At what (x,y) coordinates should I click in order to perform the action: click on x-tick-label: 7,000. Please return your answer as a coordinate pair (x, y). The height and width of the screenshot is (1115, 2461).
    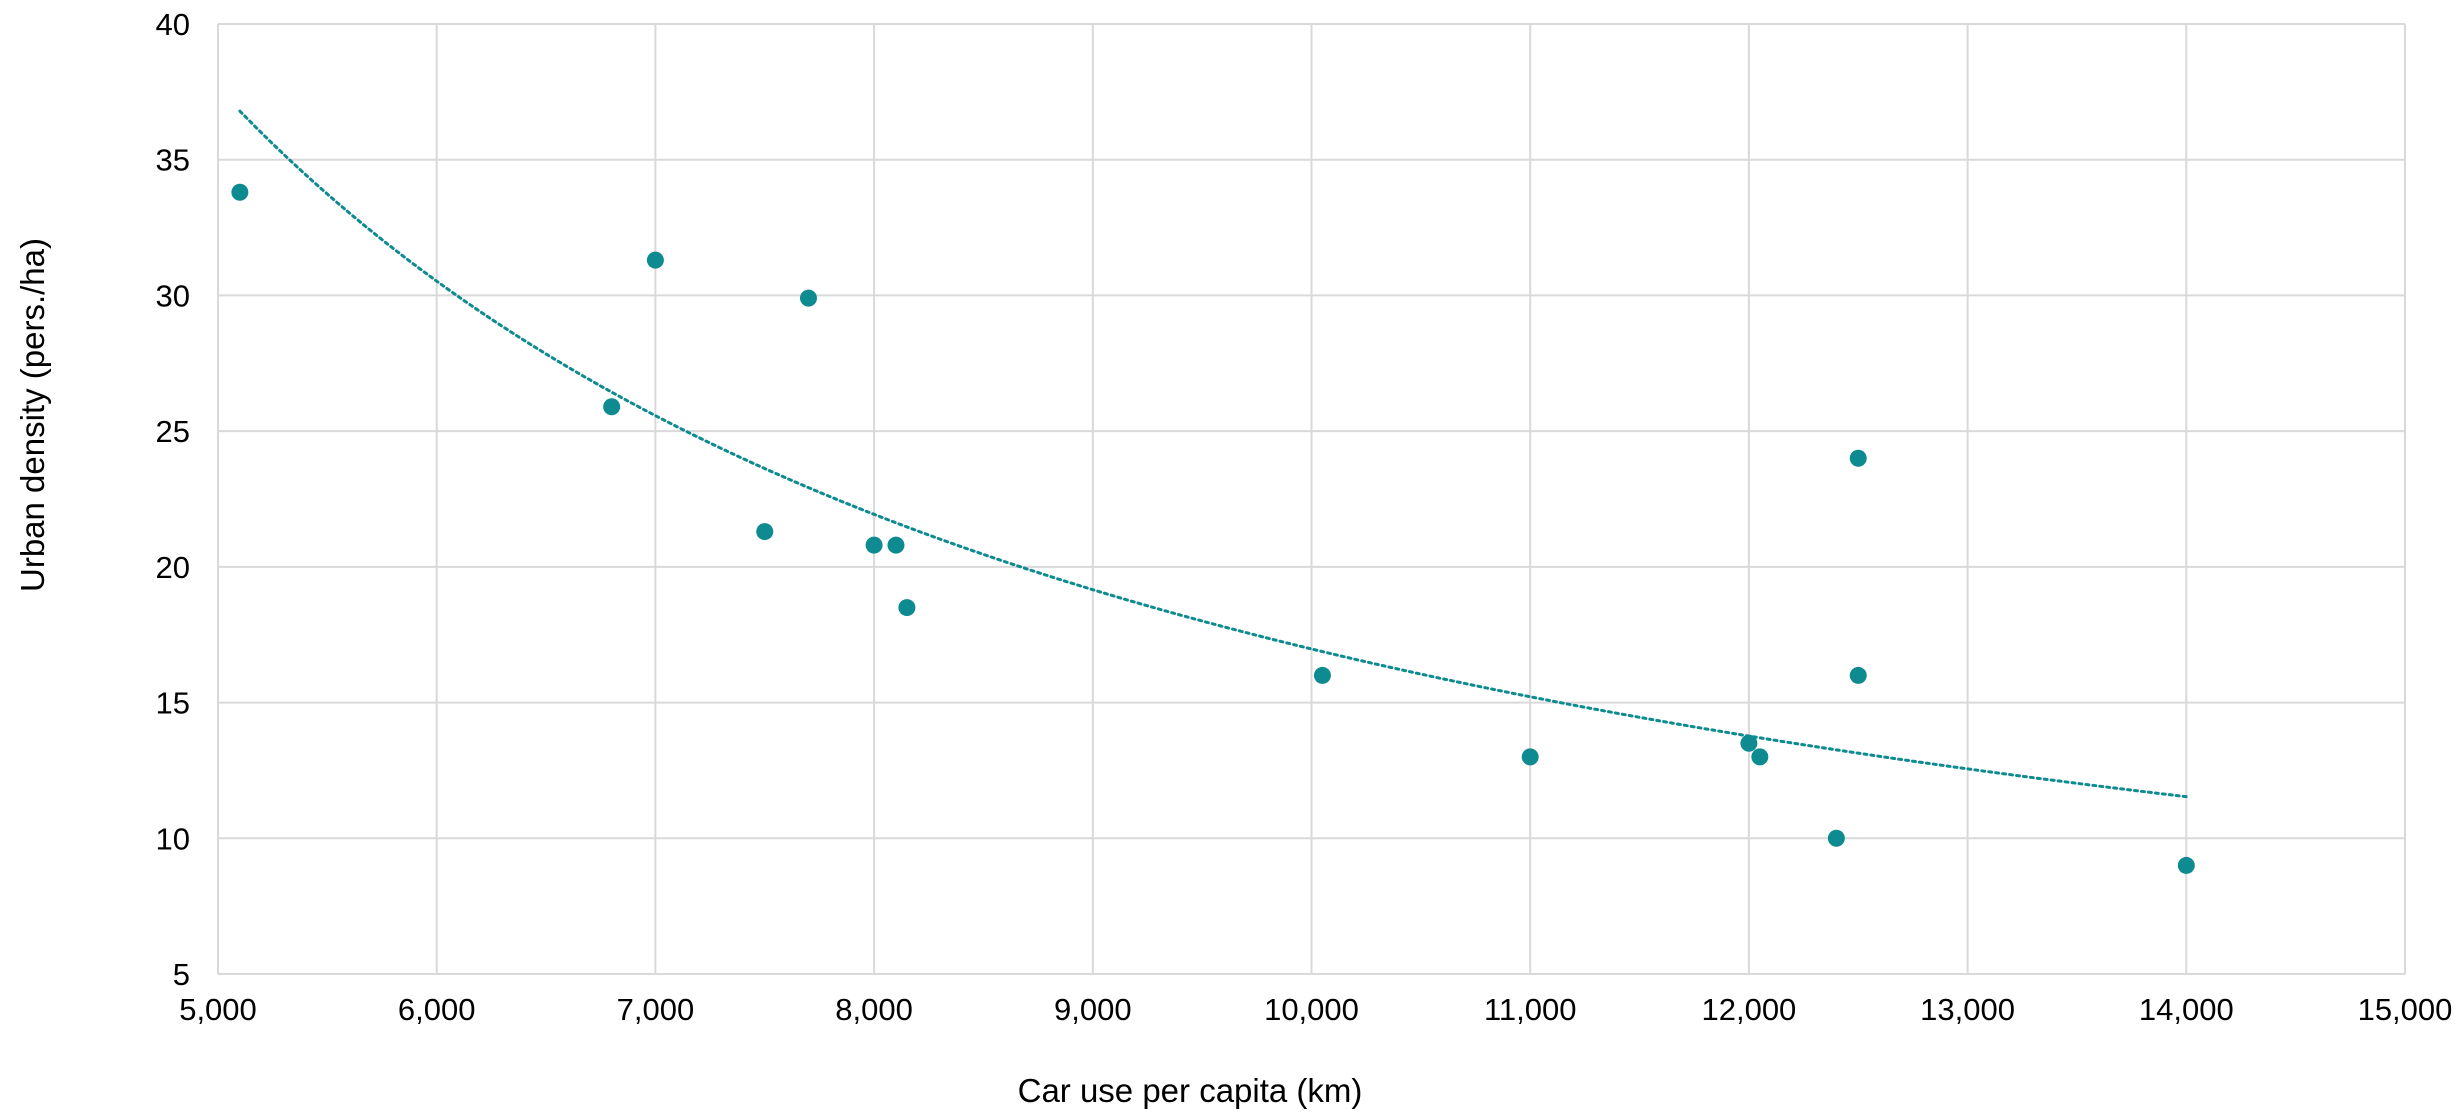
    Looking at the image, I should click on (656, 1009).